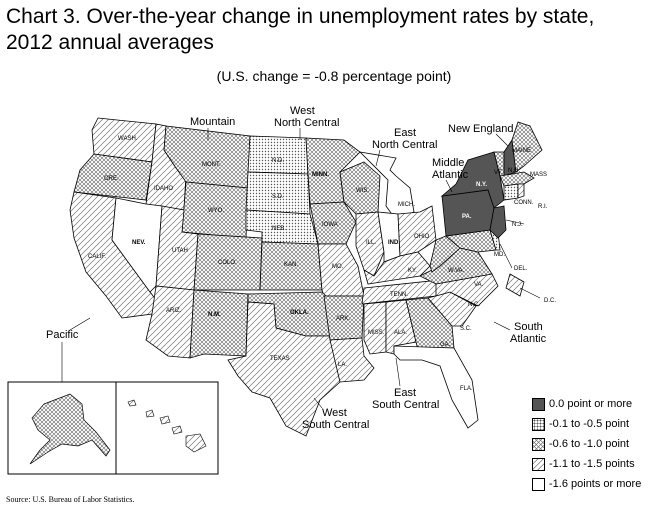 This screenshot has height=509, width=668. I want to click on state-connecticut, so click(511, 192).